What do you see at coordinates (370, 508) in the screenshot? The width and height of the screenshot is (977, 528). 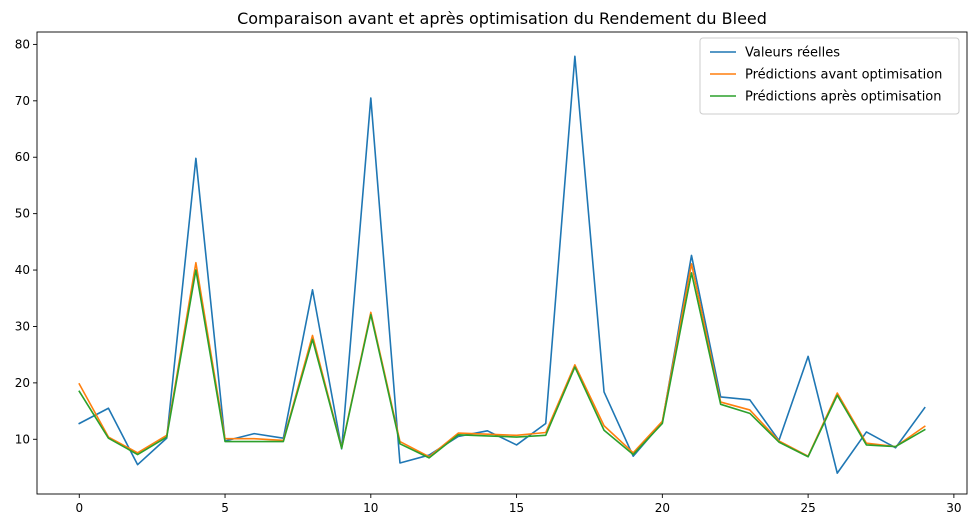 I see `x-tick-label: 10` at bounding box center [370, 508].